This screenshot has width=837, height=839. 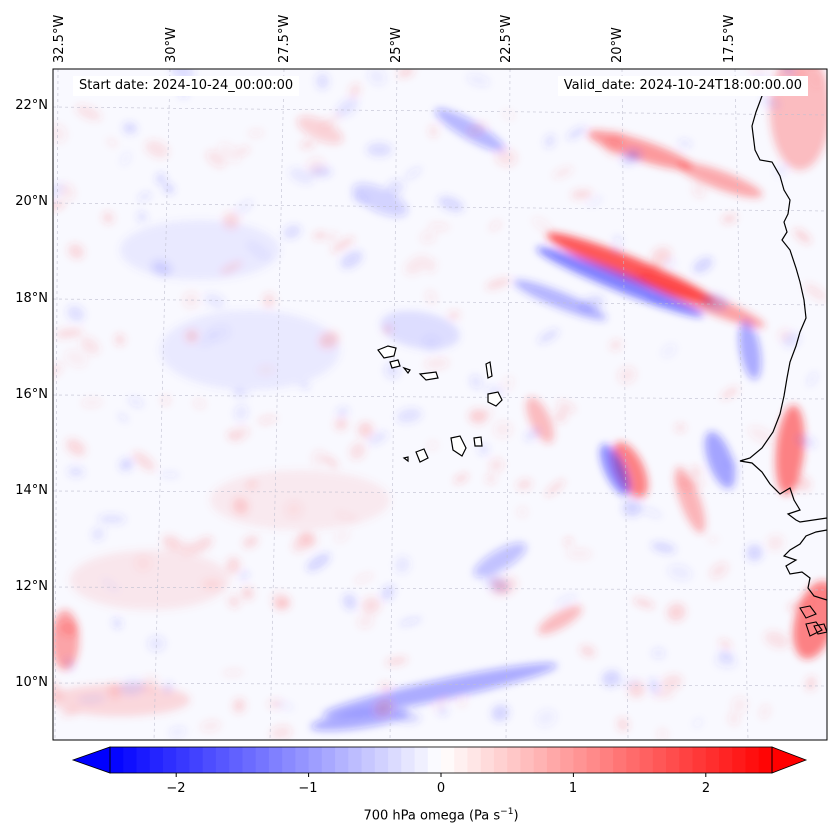 I want to click on start-date-label: Start date: 2024-10-24_00:00:00, so click(x=186, y=86).